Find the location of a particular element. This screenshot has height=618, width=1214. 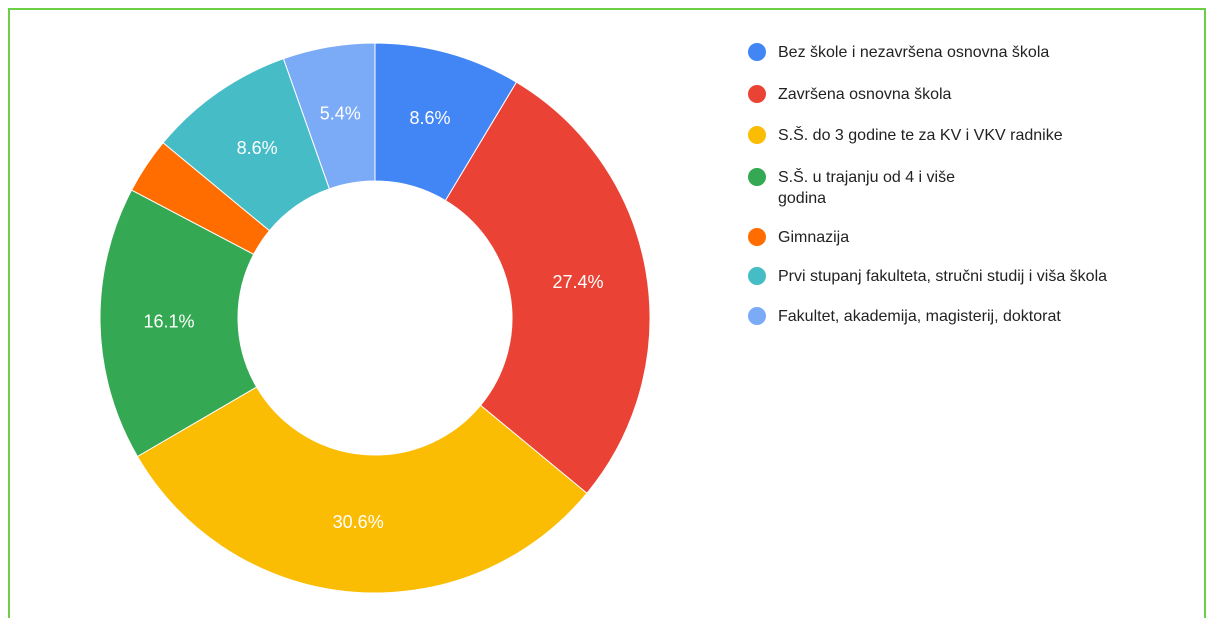

legend-item: S.Š. u trajanju od 4 i više godina is located at coordinates (863, 188).